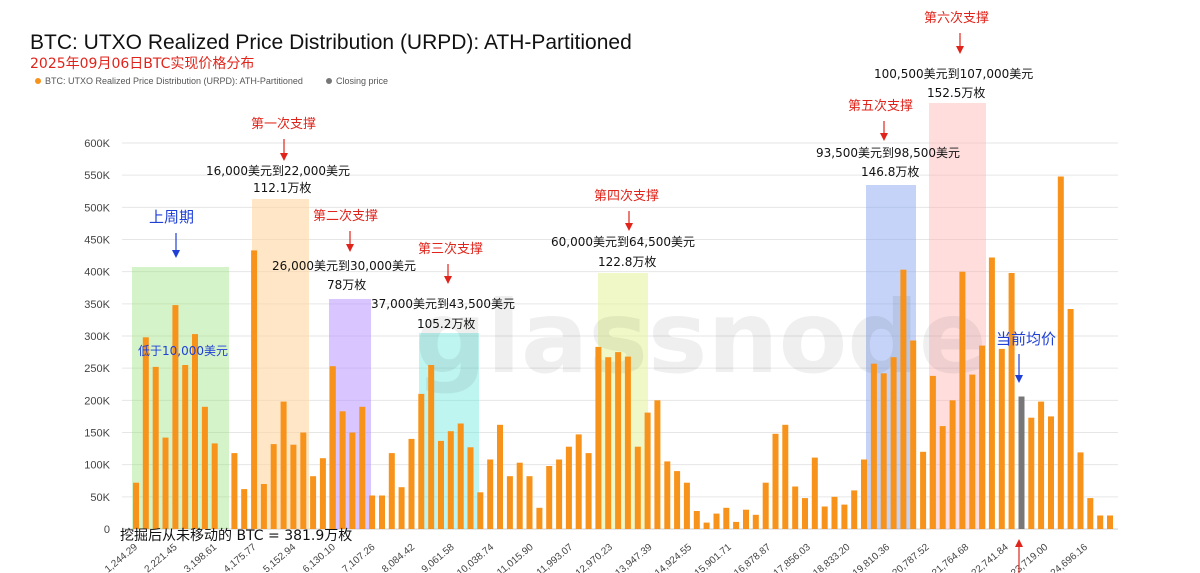  What do you see at coordinates (97, 434) in the screenshot?
I see `y-tick-label: 150K` at bounding box center [97, 434].